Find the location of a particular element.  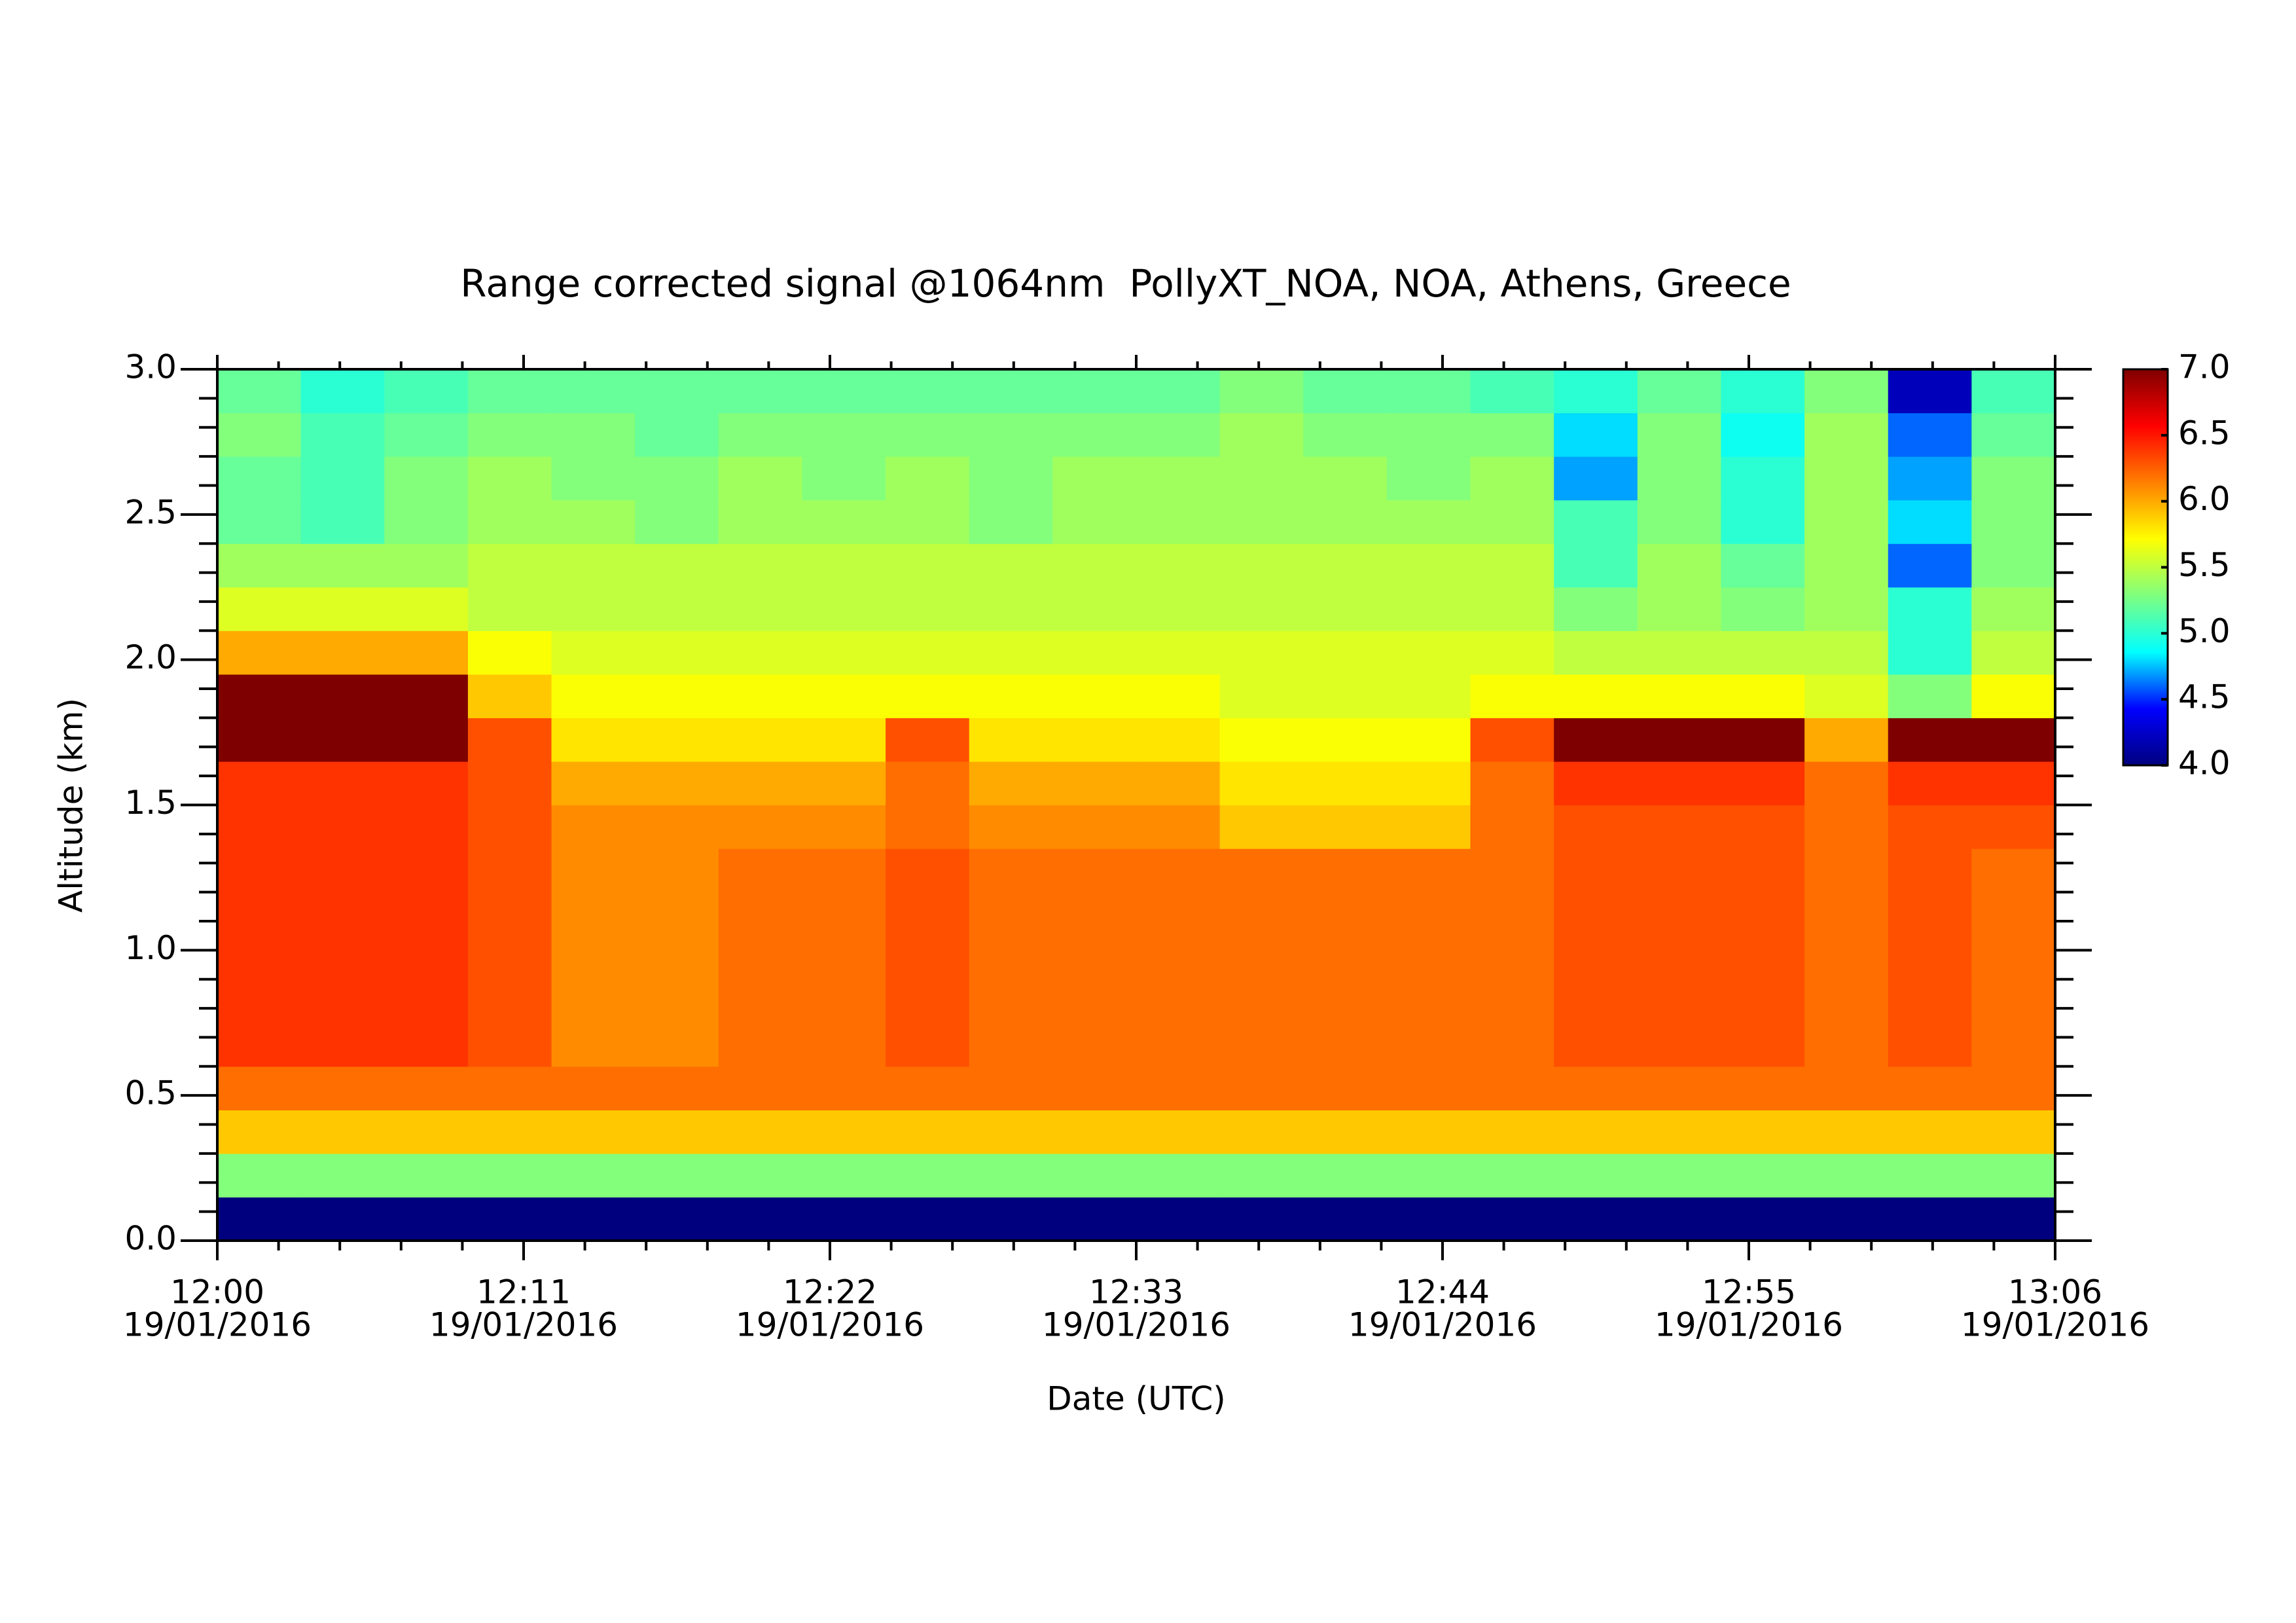

x-tick-label: 12:00 is located at coordinates (217, 1292).